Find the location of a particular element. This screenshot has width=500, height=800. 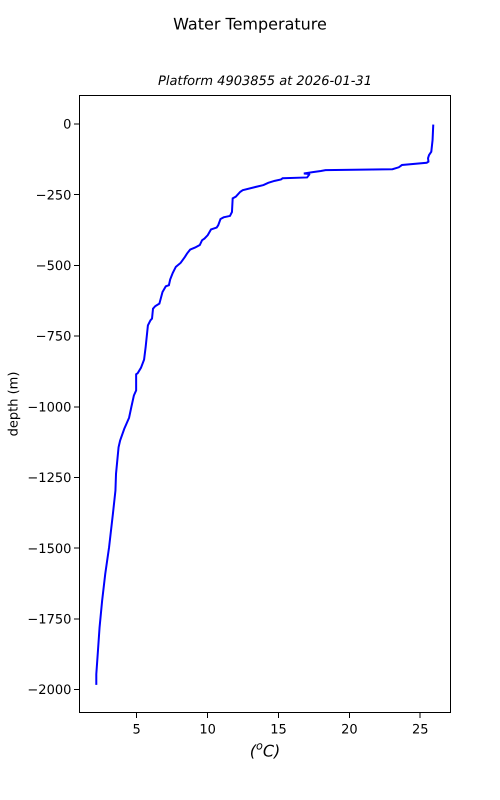

y-tick-label: −1750 is located at coordinates (49, 620).